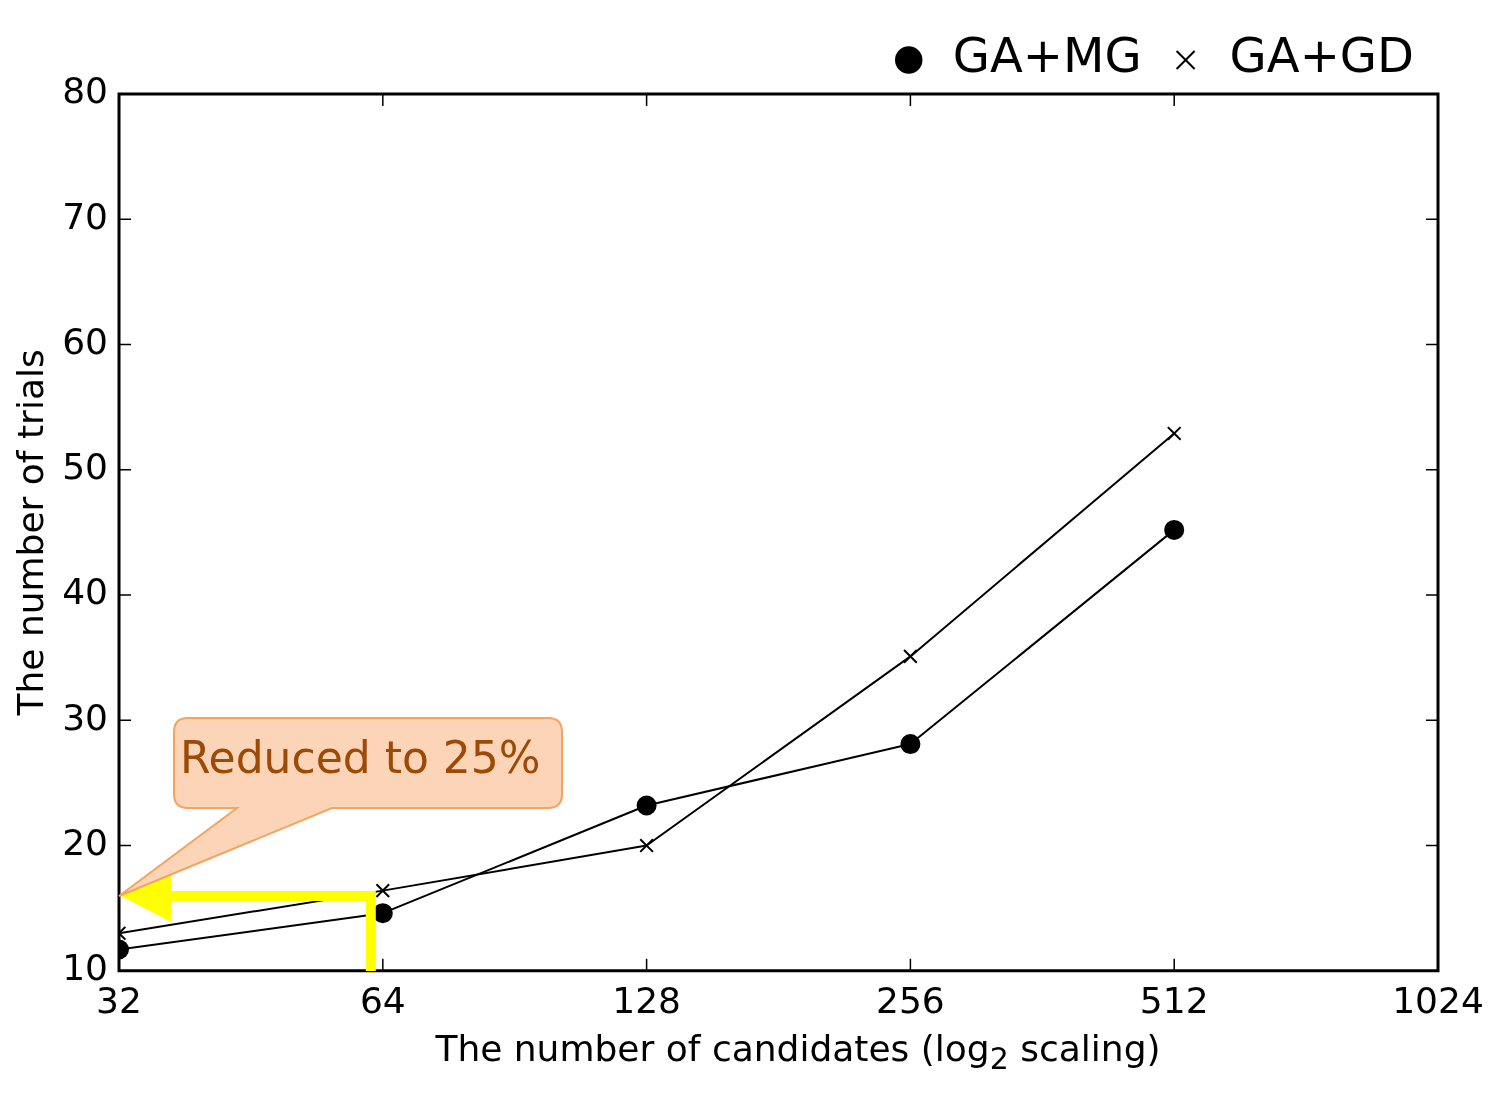 This screenshot has width=1501, height=1094. What do you see at coordinates (85, 467) in the screenshot?
I see `y-tick-label: 50` at bounding box center [85, 467].